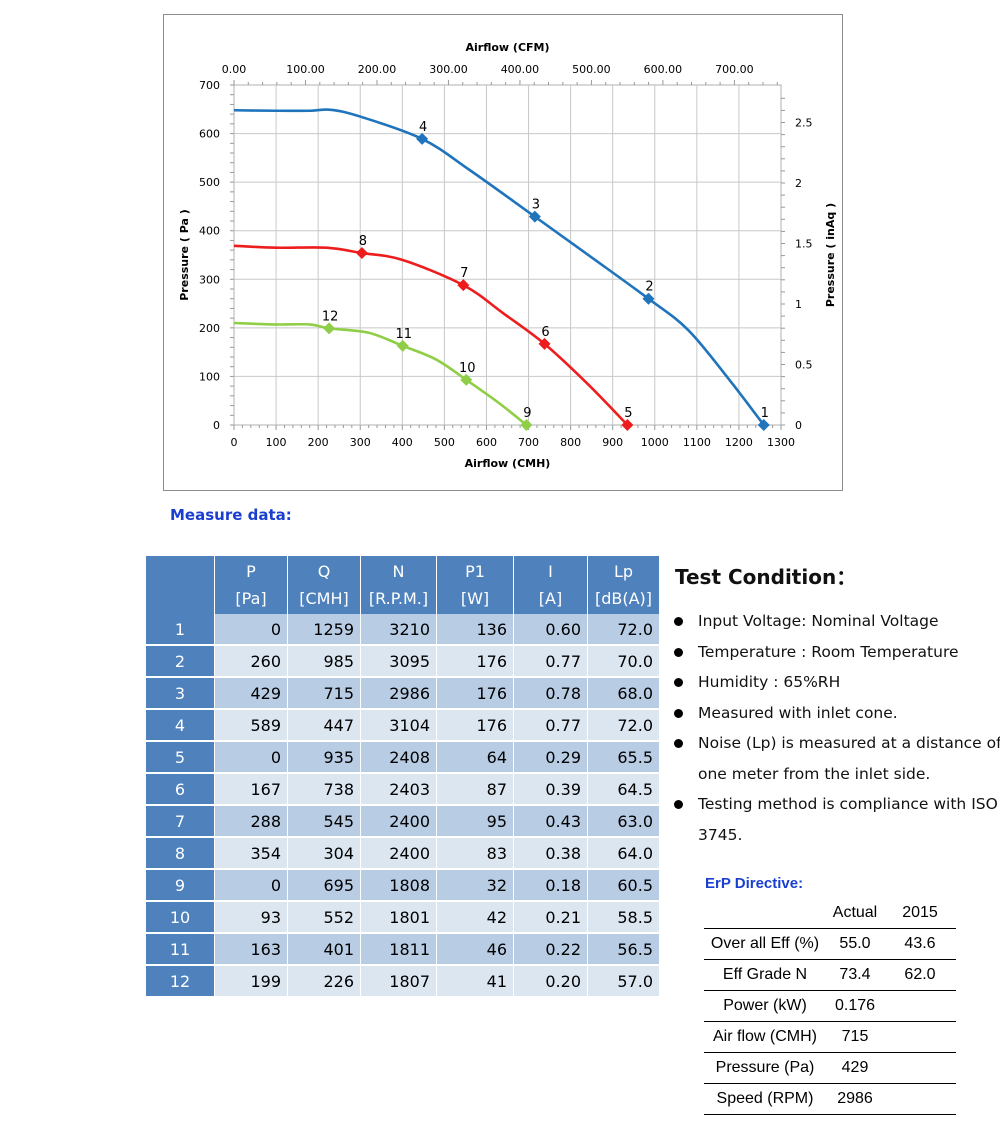  Describe the element at coordinates (209, 85) in the screenshot. I see `y-tick-label: 700` at that location.